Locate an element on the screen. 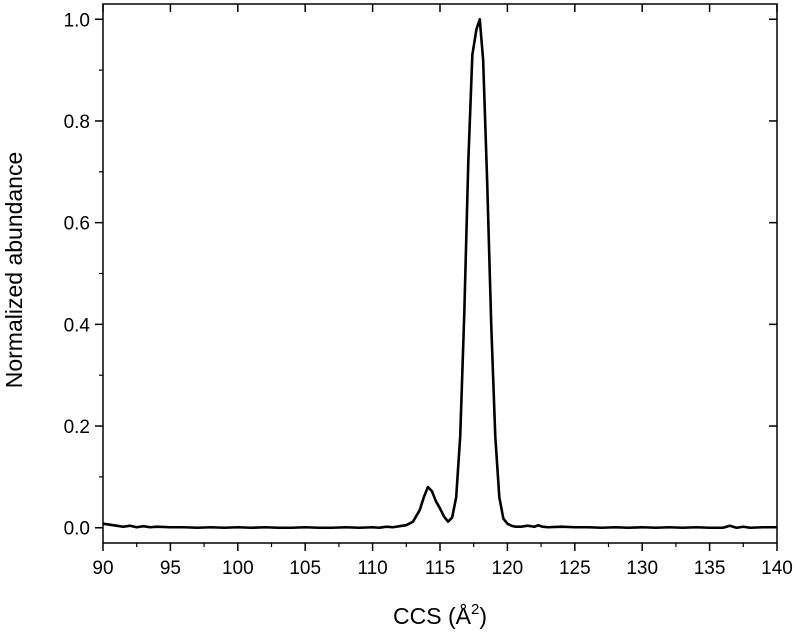  x-axis-title-sup: 2 is located at coordinates (475, 609).